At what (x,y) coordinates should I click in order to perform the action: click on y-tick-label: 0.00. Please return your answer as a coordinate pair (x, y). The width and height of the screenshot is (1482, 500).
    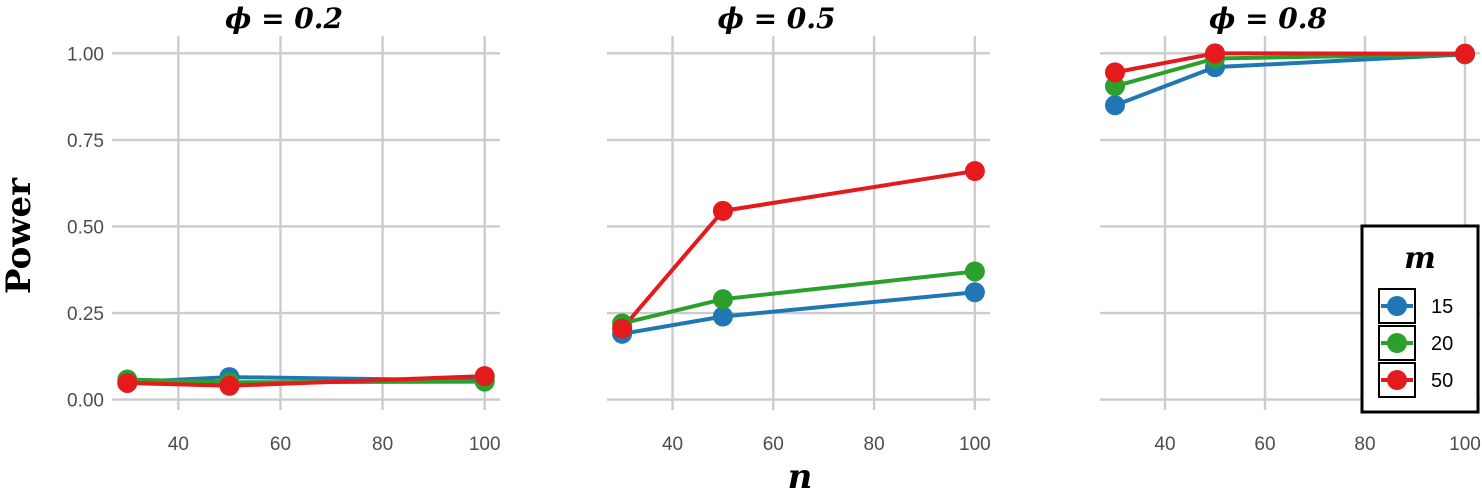
    Looking at the image, I should click on (85, 401).